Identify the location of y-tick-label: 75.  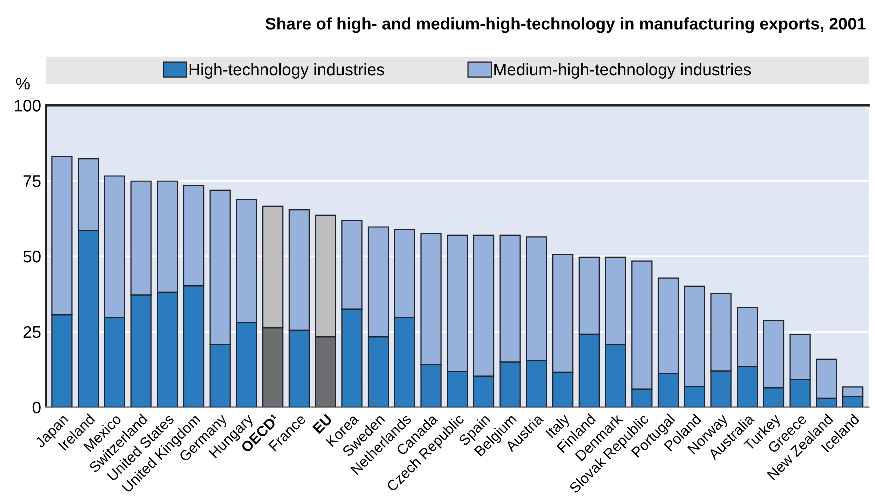
(32, 182).